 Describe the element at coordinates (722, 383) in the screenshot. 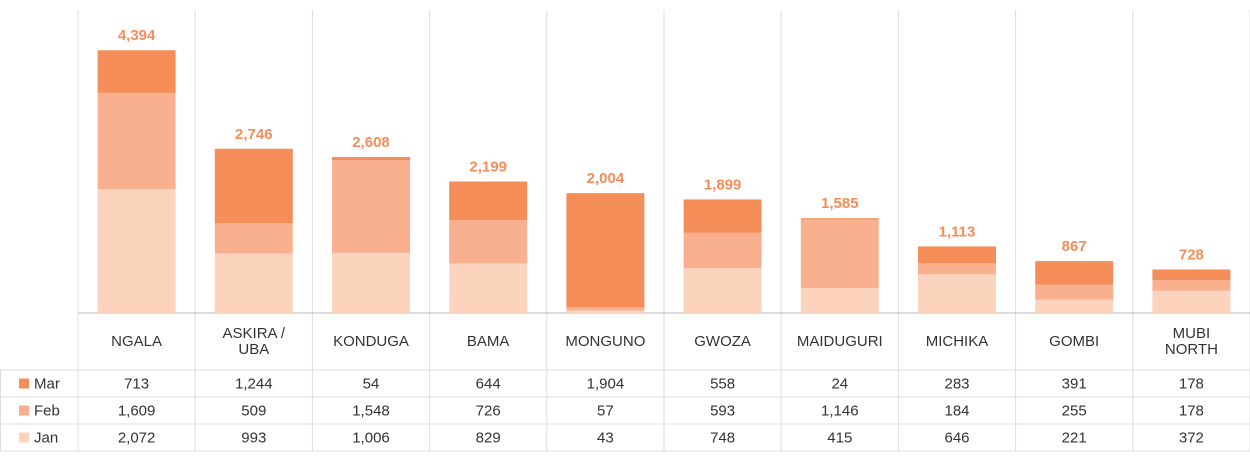

I see `table-value: 558` at that location.